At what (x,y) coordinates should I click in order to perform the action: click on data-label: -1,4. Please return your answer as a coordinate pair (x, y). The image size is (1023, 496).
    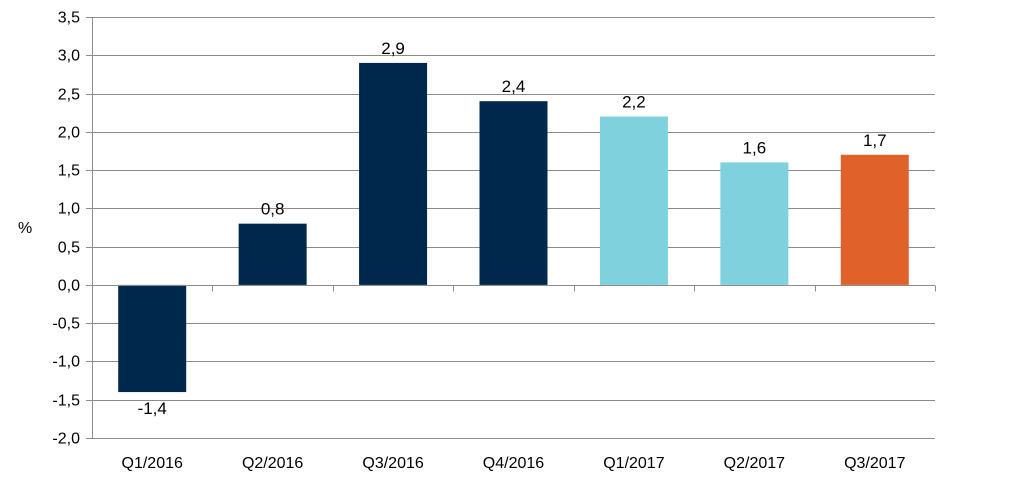
    Looking at the image, I should click on (152, 408).